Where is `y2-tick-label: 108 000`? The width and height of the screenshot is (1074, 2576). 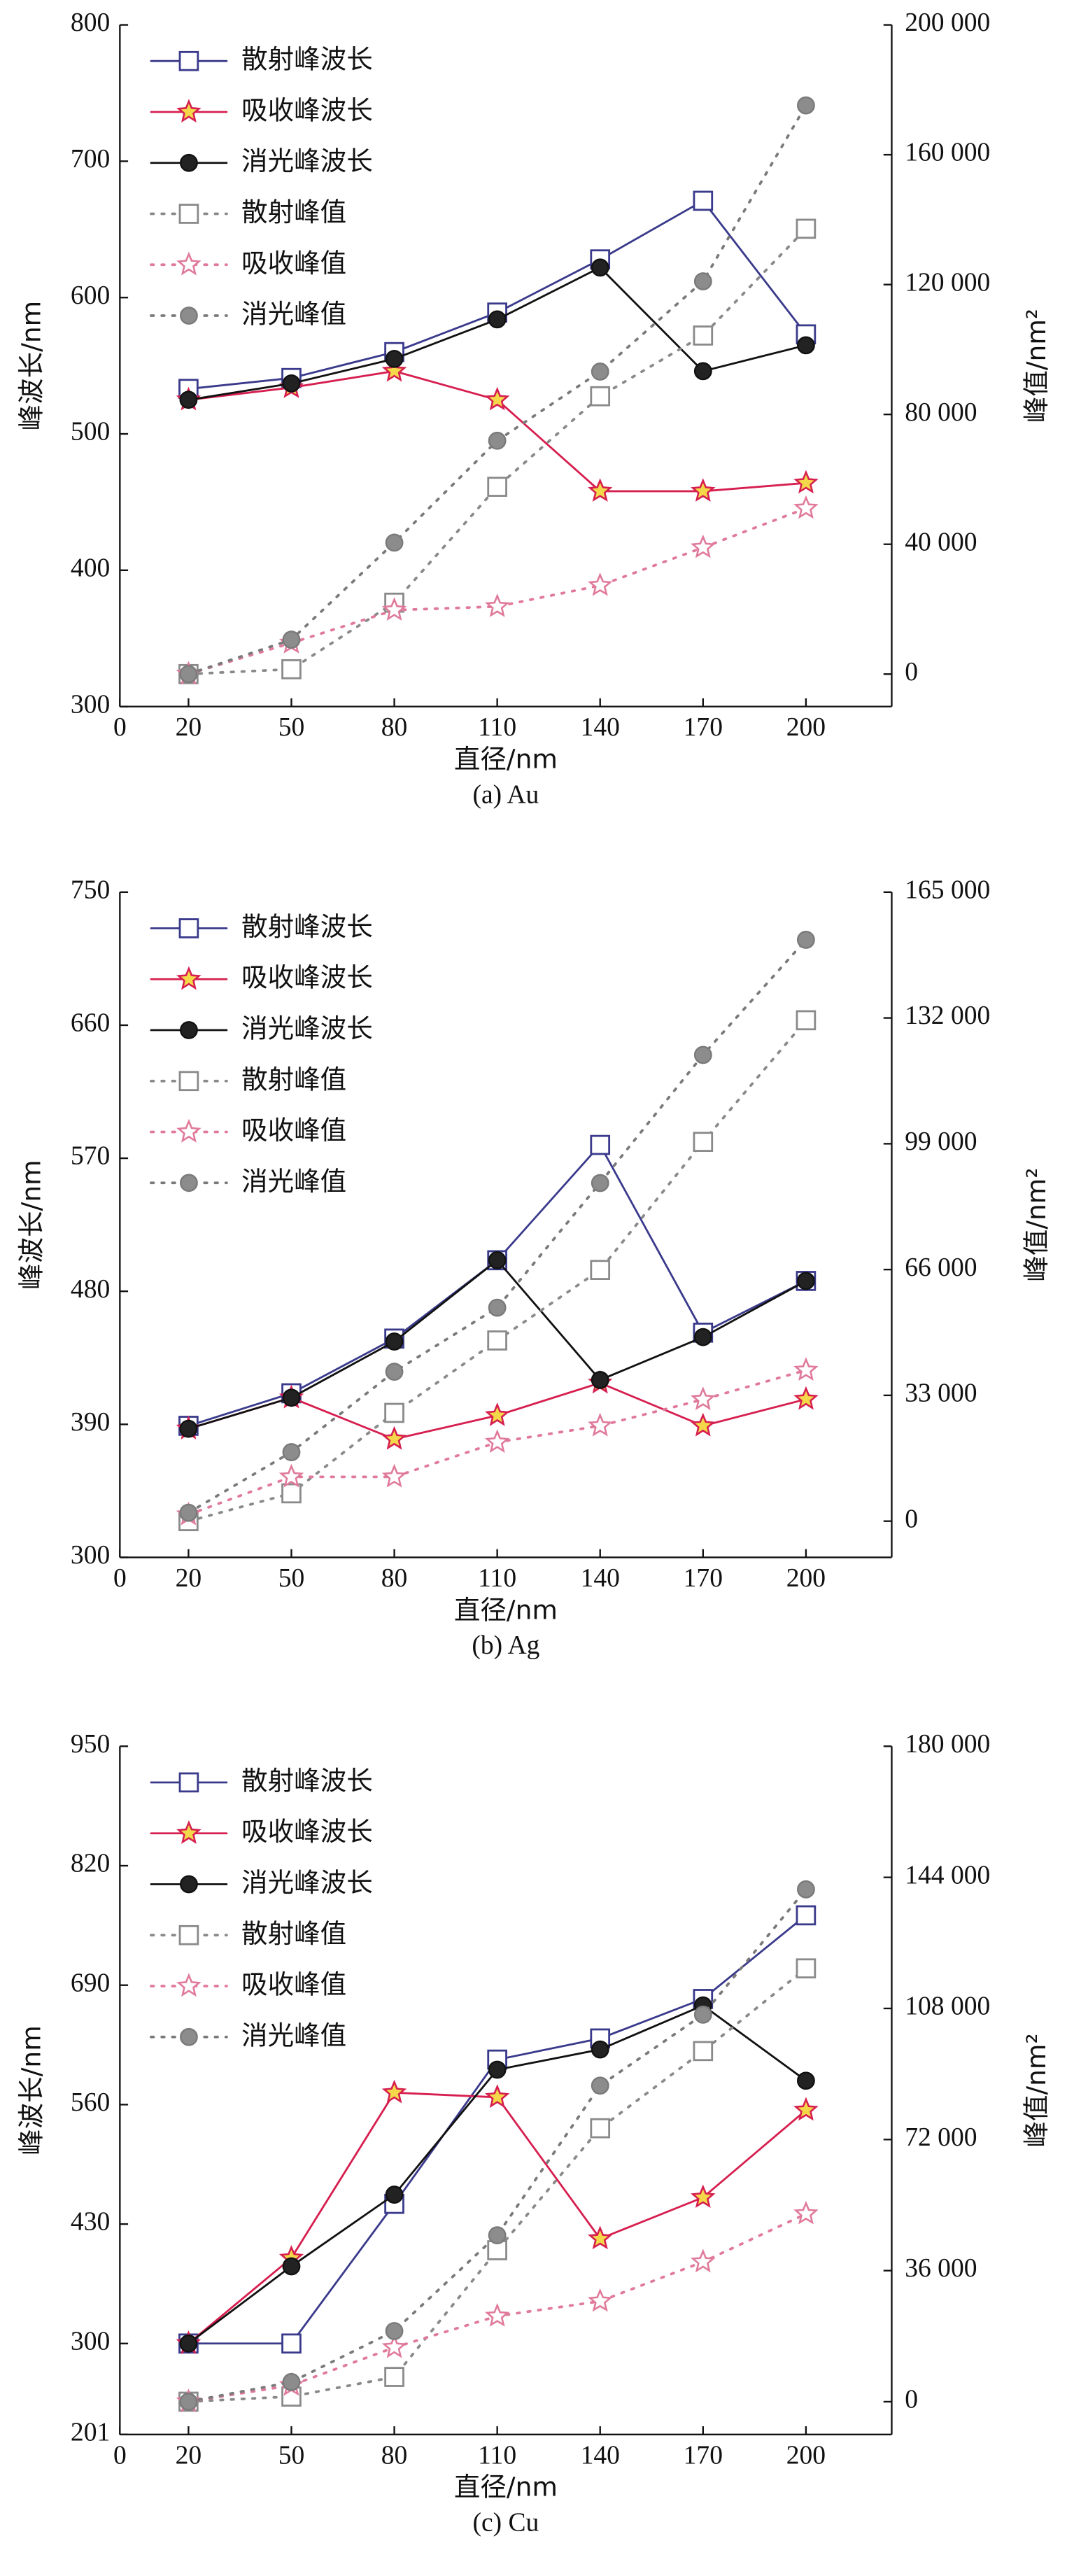
y2-tick-label: 108 000 is located at coordinates (948, 2006).